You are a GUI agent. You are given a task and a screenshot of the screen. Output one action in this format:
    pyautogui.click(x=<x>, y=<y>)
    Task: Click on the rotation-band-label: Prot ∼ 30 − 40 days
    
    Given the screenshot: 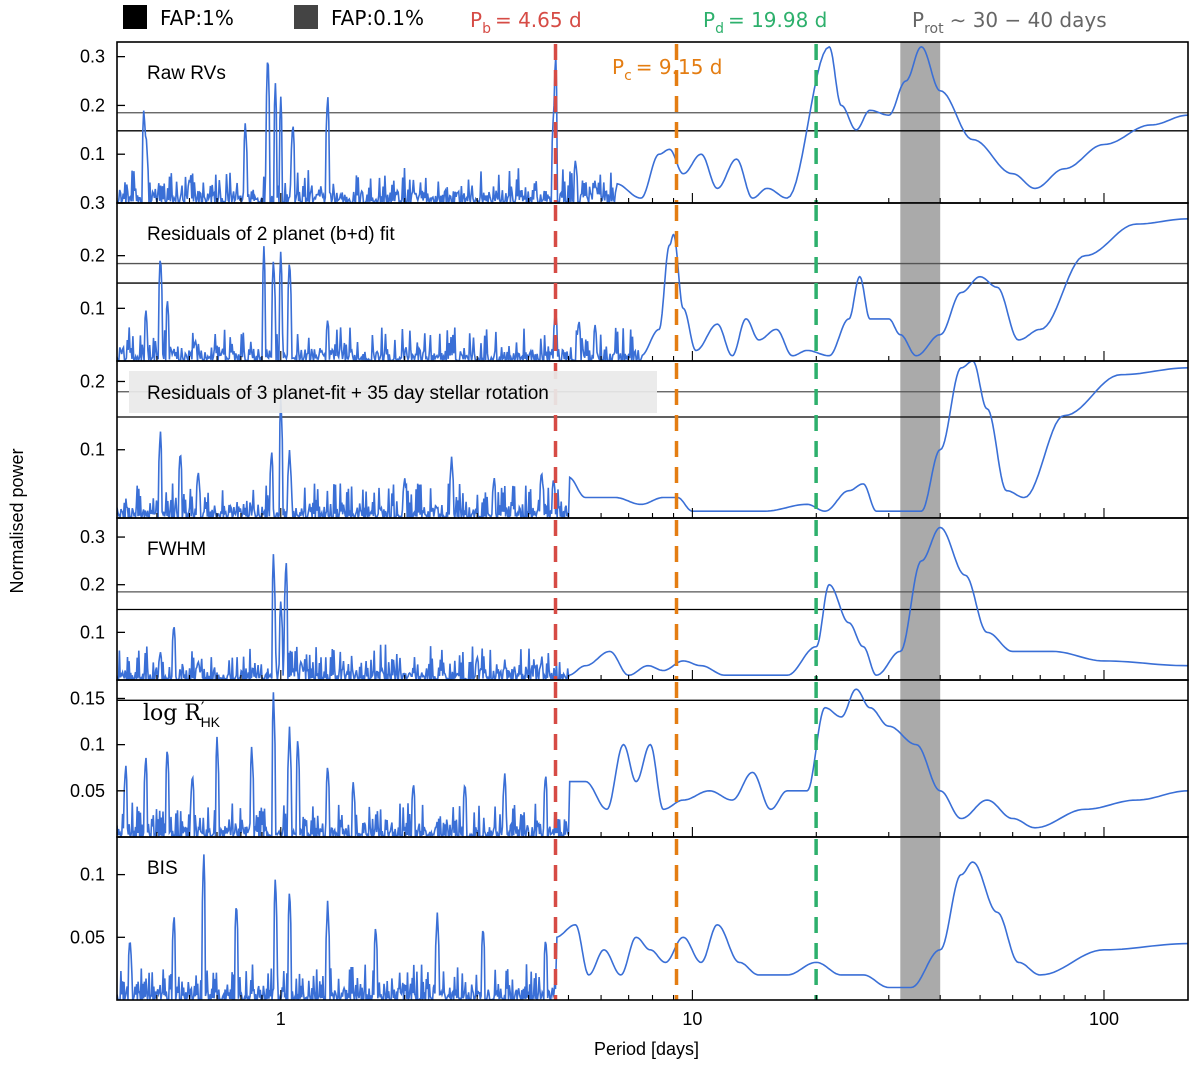 What is the action you would take?
    pyautogui.click(x=1009, y=22)
    